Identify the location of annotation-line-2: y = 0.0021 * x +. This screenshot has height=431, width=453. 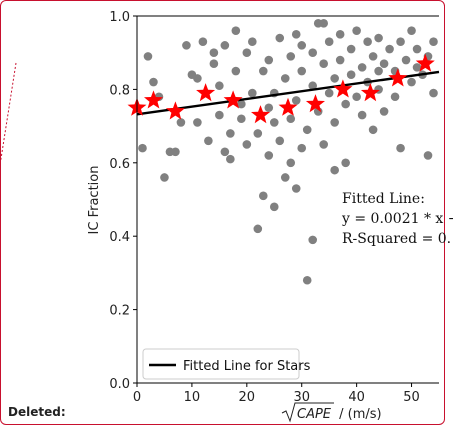
(397, 219).